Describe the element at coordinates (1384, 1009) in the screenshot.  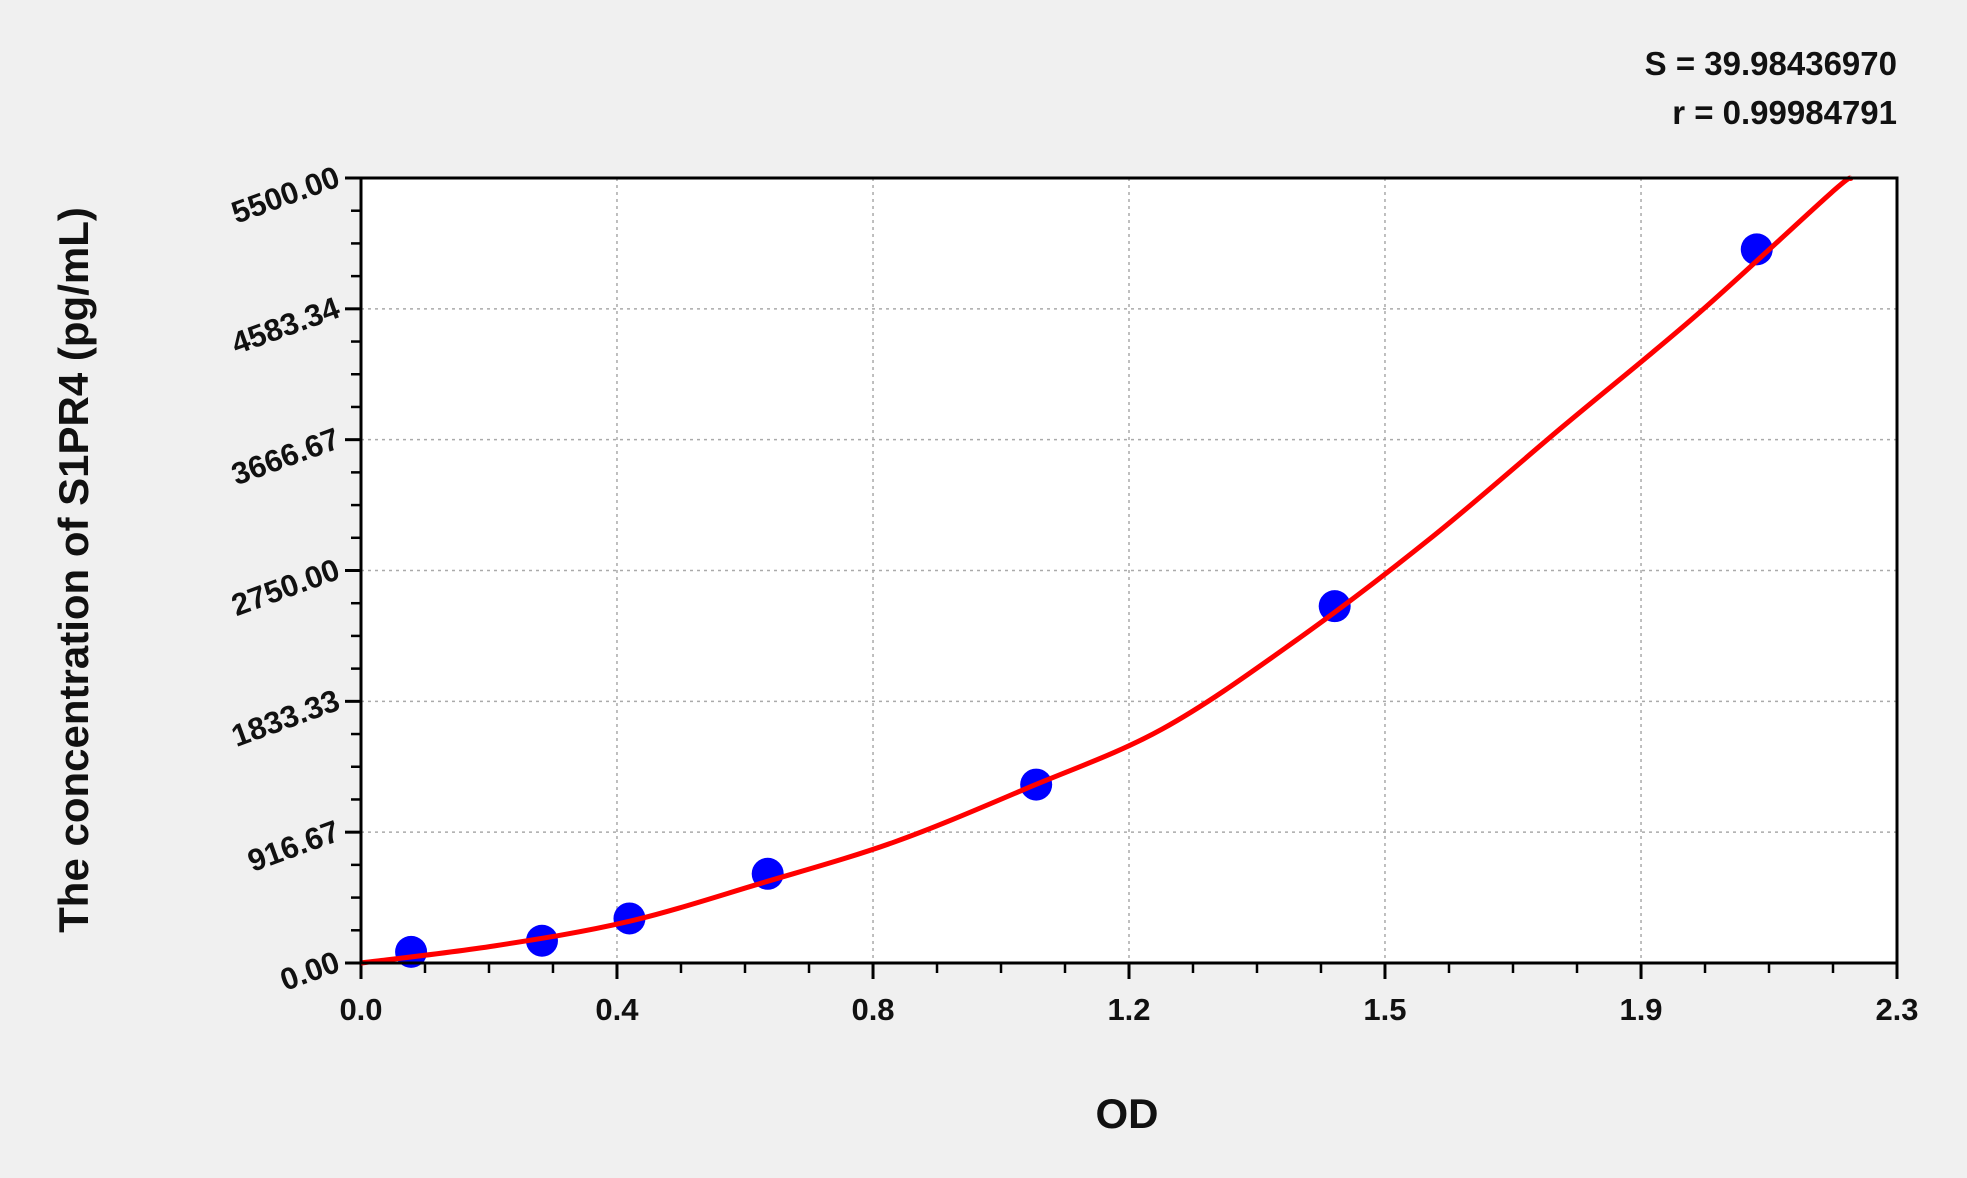
I see `x-tick-label: 1.5` at that location.